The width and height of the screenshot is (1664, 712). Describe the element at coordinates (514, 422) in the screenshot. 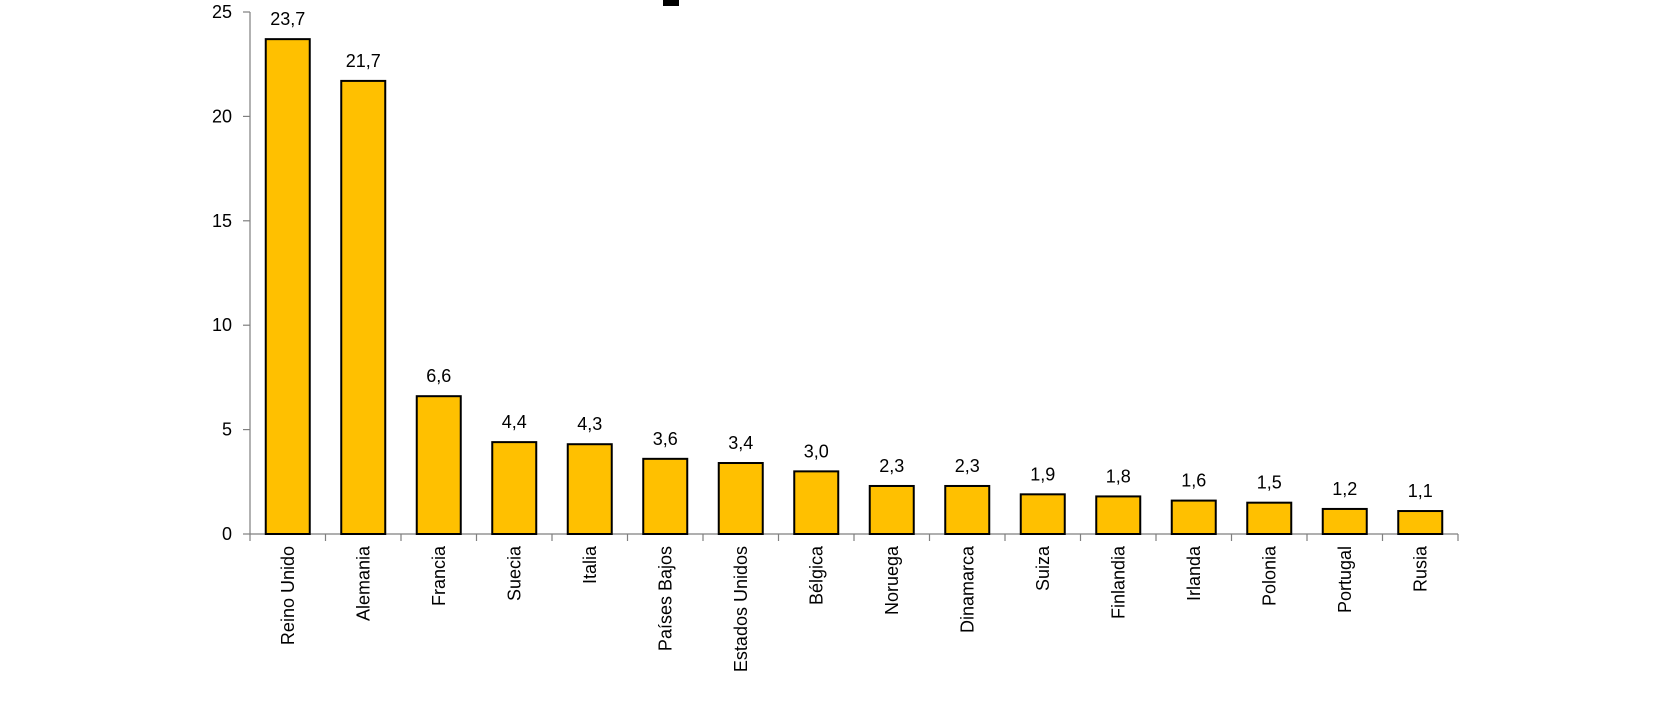

I see `data-label-3: 4,4` at that location.